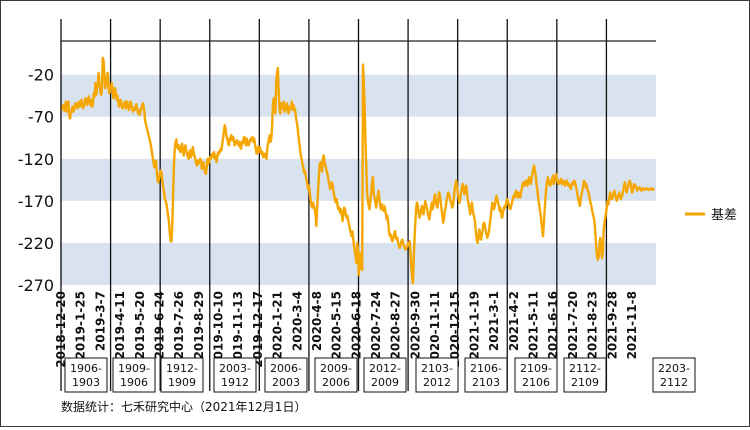  I want to click on contract-label-box: 1909-1906, so click(134, 375).